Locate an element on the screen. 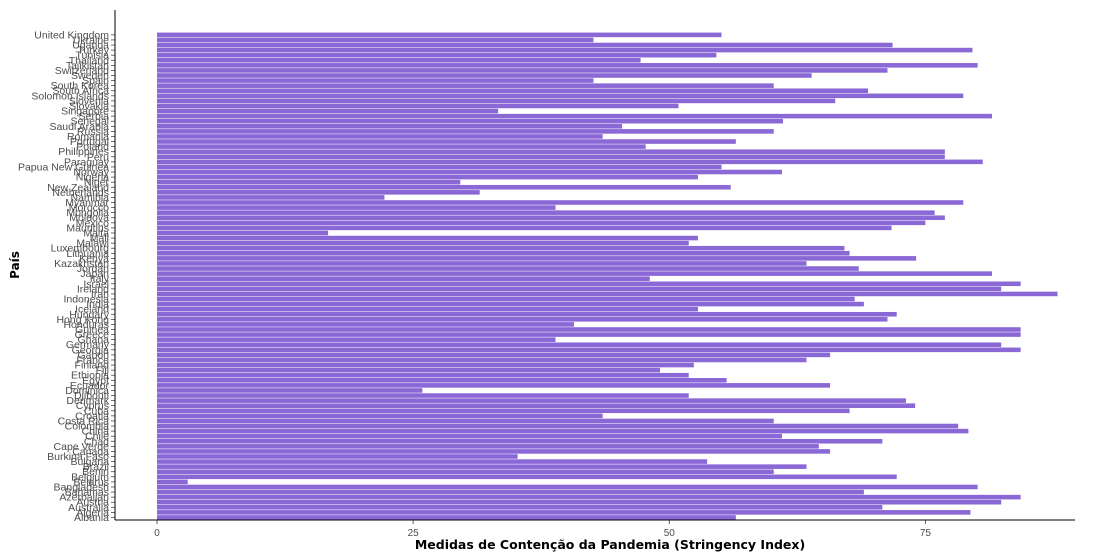 The width and height of the screenshot is (1094, 559). y-tick-label-22: Cyprus is located at coordinates (92, 406).